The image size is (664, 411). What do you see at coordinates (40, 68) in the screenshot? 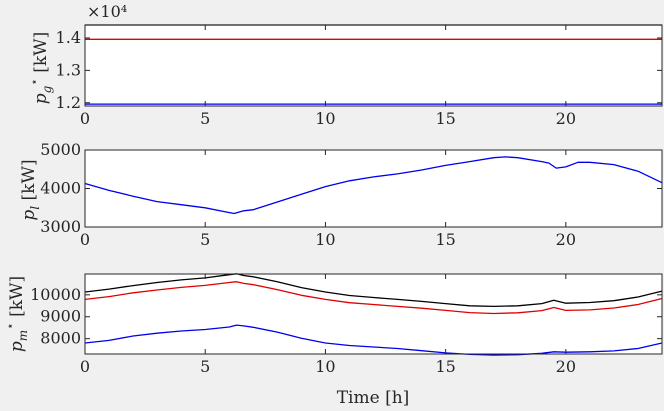
I see `y-axis-label-pg: pg⋆ [kW]` at bounding box center [40, 68].